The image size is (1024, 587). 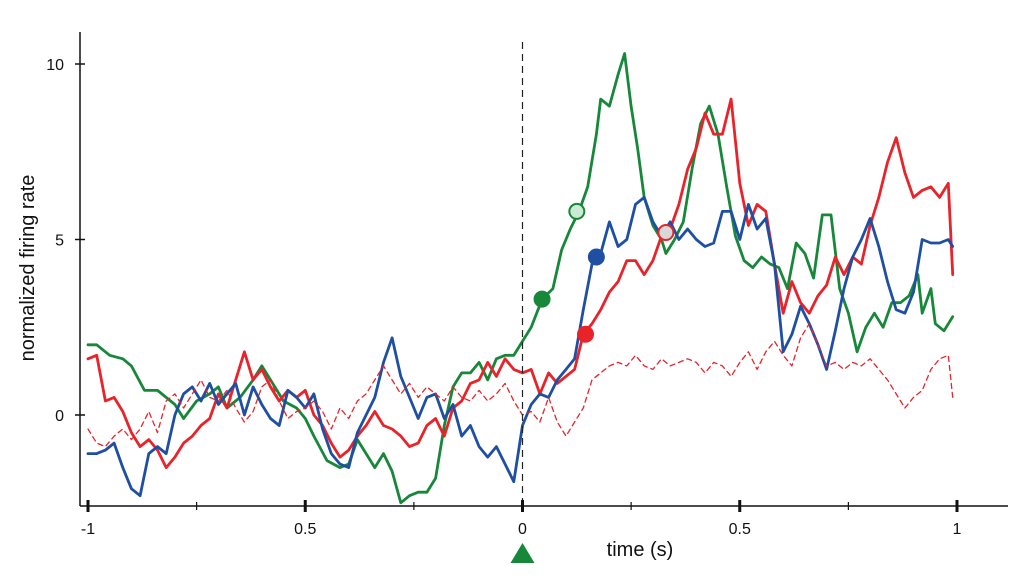 What do you see at coordinates (28, 268) in the screenshot?
I see `y-axis-label: normalized firing rate` at bounding box center [28, 268].